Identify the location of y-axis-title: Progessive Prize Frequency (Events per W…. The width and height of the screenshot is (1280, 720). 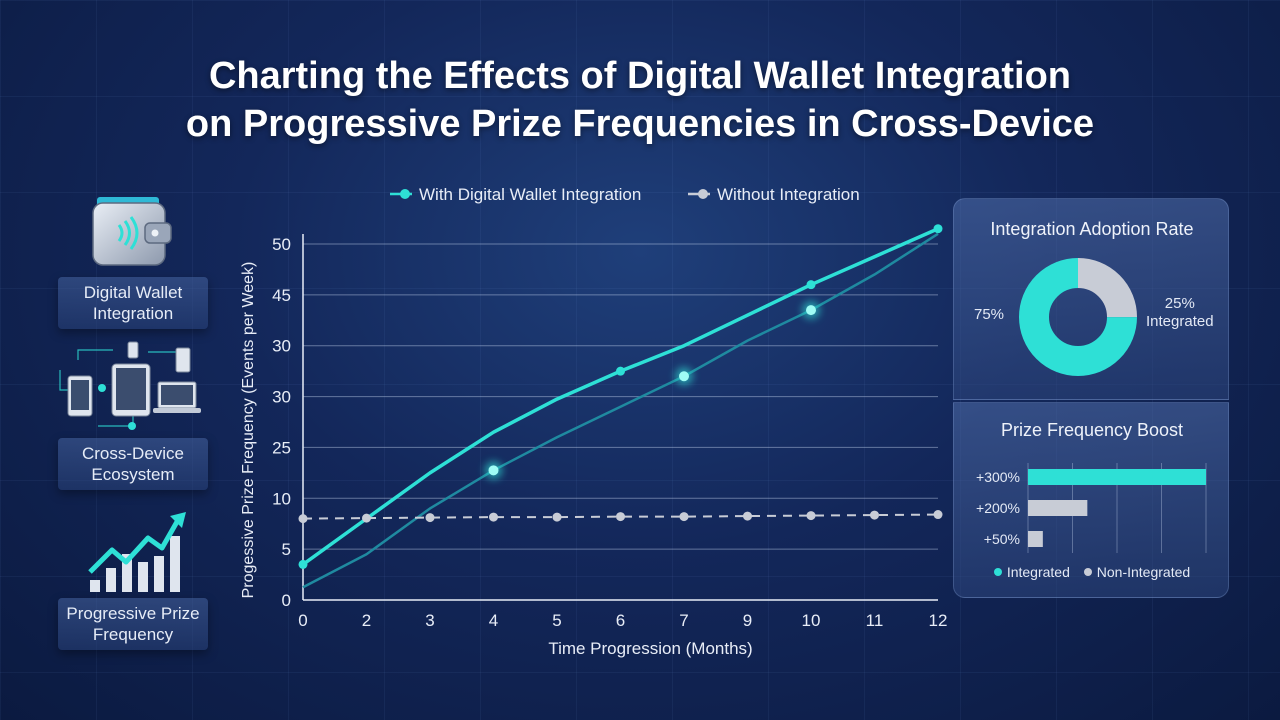
(248, 430).